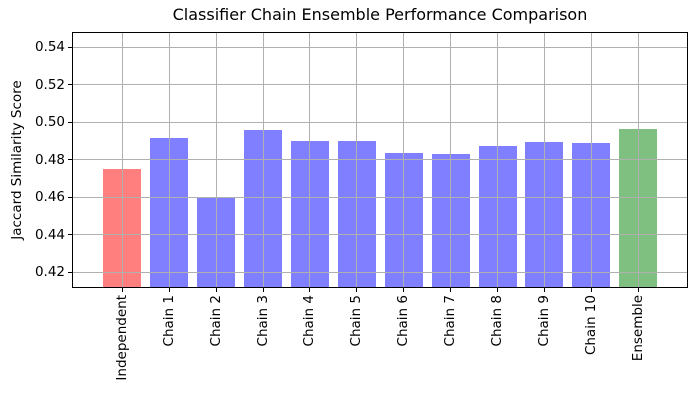  Describe the element at coordinates (590, 325) in the screenshot. I see `x-tick-label: Chain 10` at that location.